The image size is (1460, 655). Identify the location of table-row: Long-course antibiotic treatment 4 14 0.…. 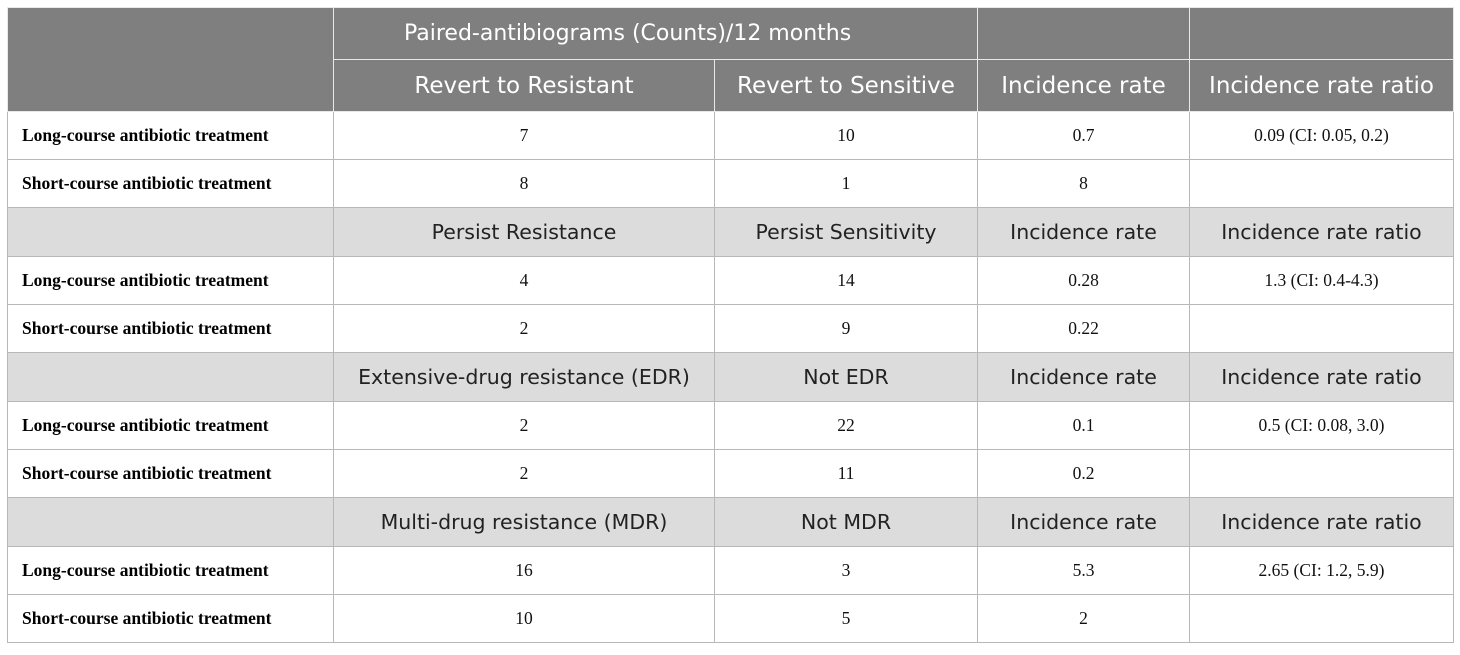
(730, 280).